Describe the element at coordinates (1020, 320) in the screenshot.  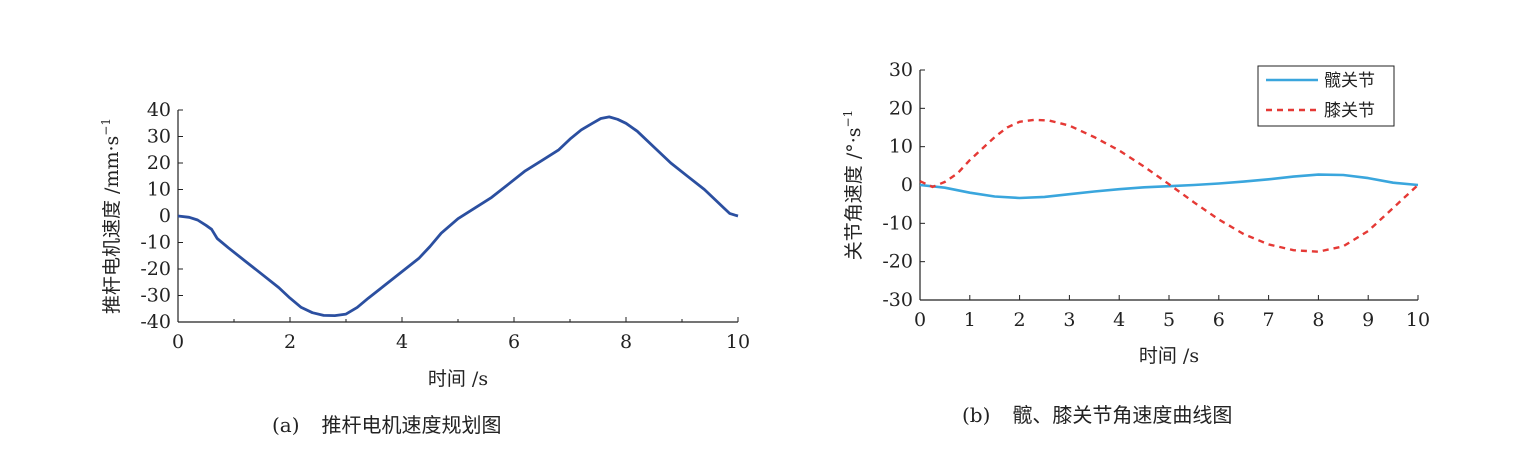
I see `chart-b-x-tick-label: 2` at that location.